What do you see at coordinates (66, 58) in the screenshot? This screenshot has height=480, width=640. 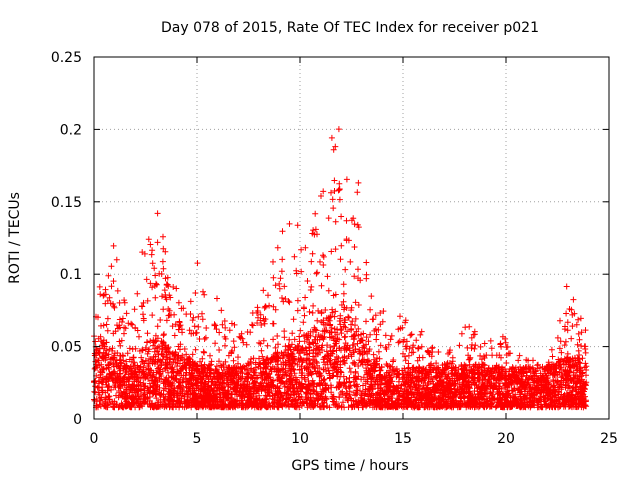 I see `y-tick-label: 0.25` at bounding box center [66, 58].